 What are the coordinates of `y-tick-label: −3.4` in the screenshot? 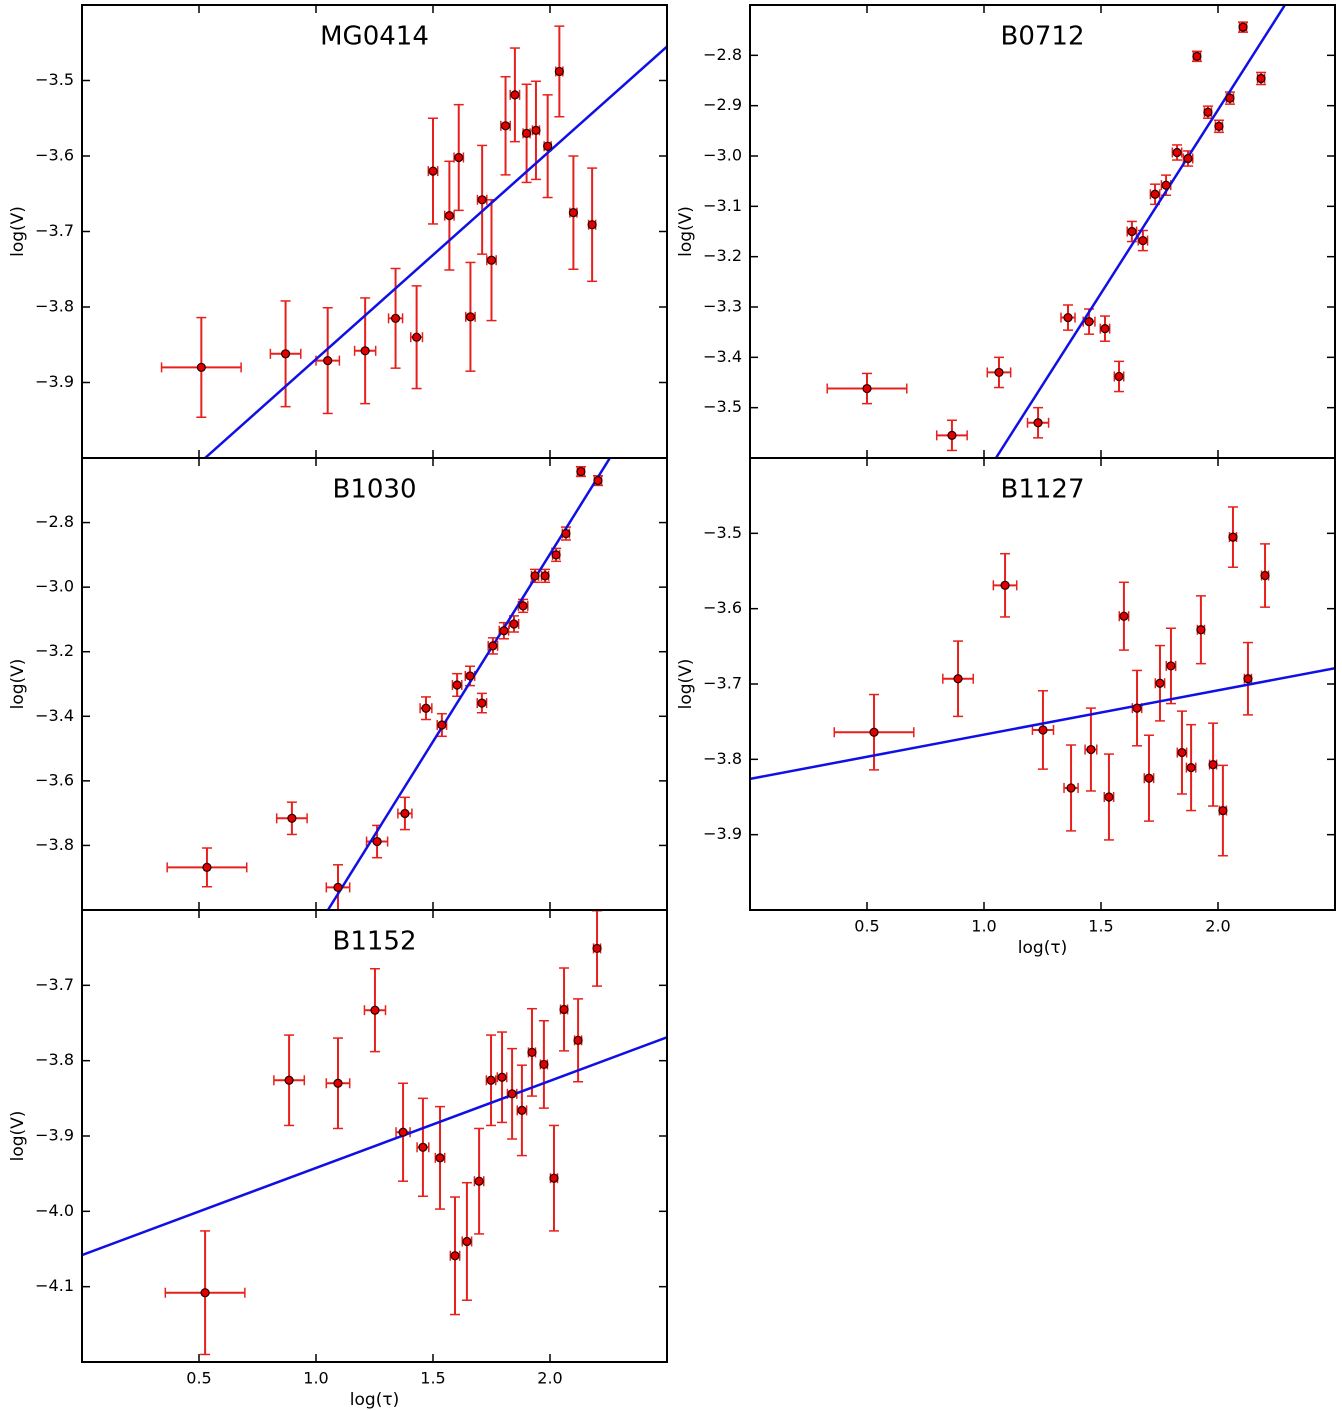 It's located at (722, 356).